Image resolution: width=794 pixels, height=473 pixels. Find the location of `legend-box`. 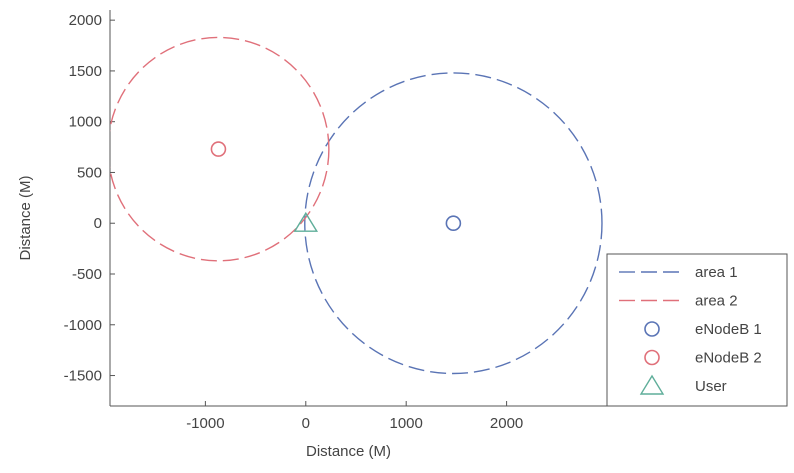

legend-box is located at coordinates (697, 330).